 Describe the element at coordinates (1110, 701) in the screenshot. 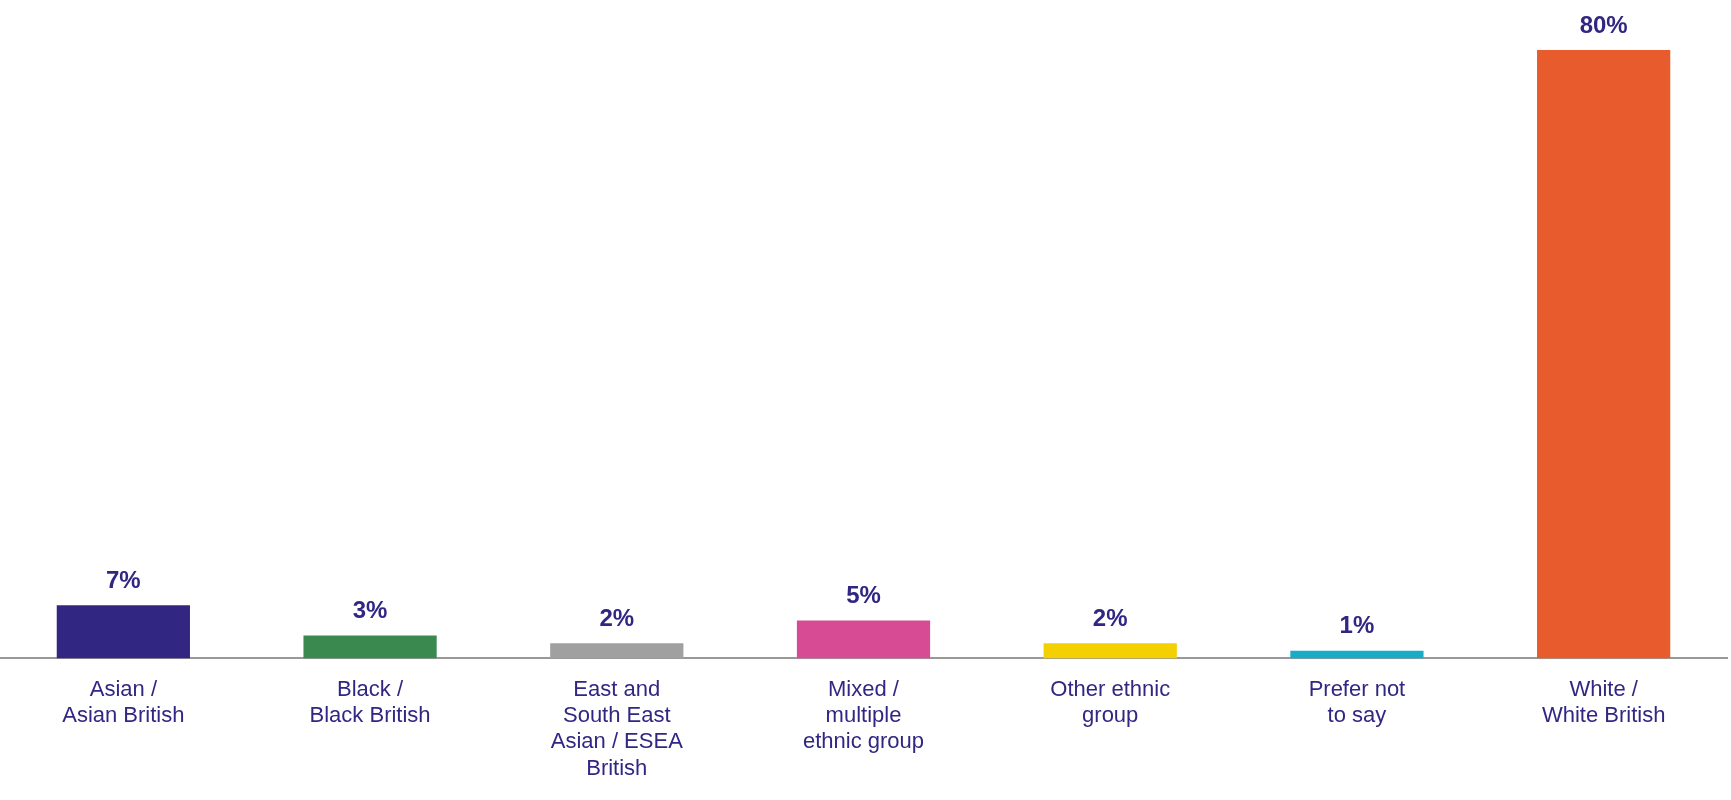

I see `x-tick-label: Other ethnic group` at that location.